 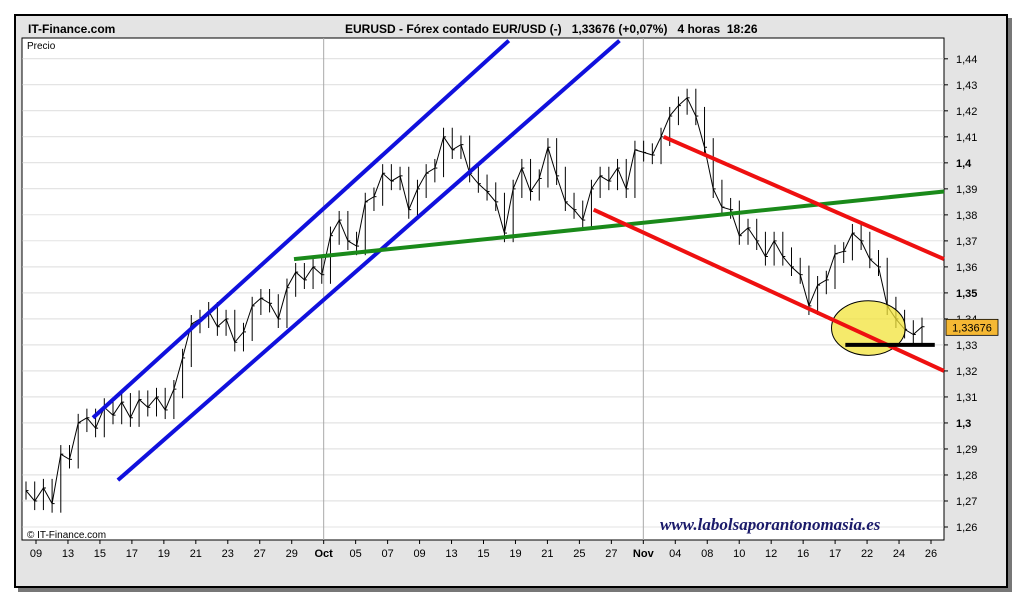 I want to click on x-tick-label: 08, so click(x=707, y=554).